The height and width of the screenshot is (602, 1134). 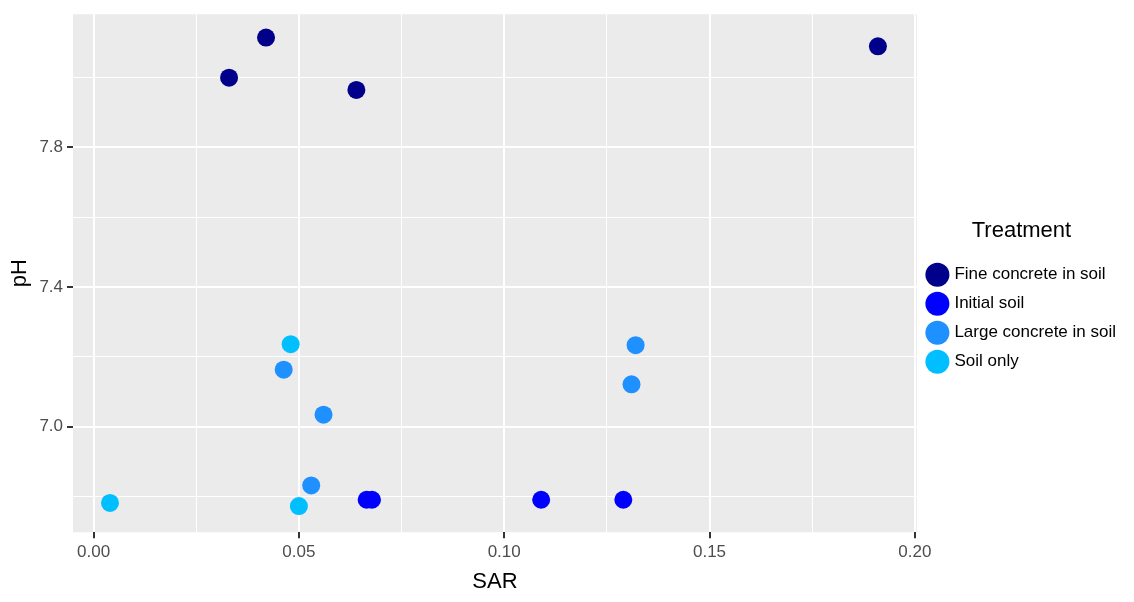 What do you see at coordinates (495, 580) in the screenshot?
I see `x-axis-title: SAR` at bounding box center [495, 580].